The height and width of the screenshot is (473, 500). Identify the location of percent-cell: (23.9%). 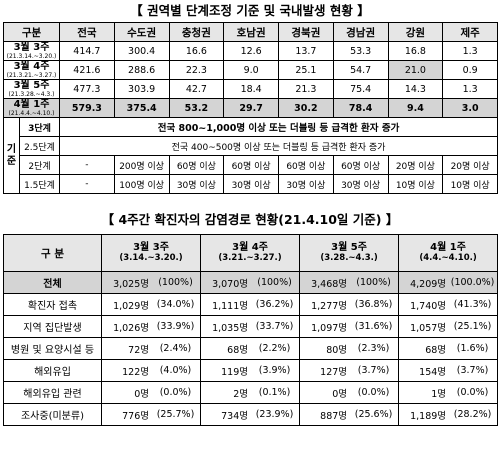
(275, 414).